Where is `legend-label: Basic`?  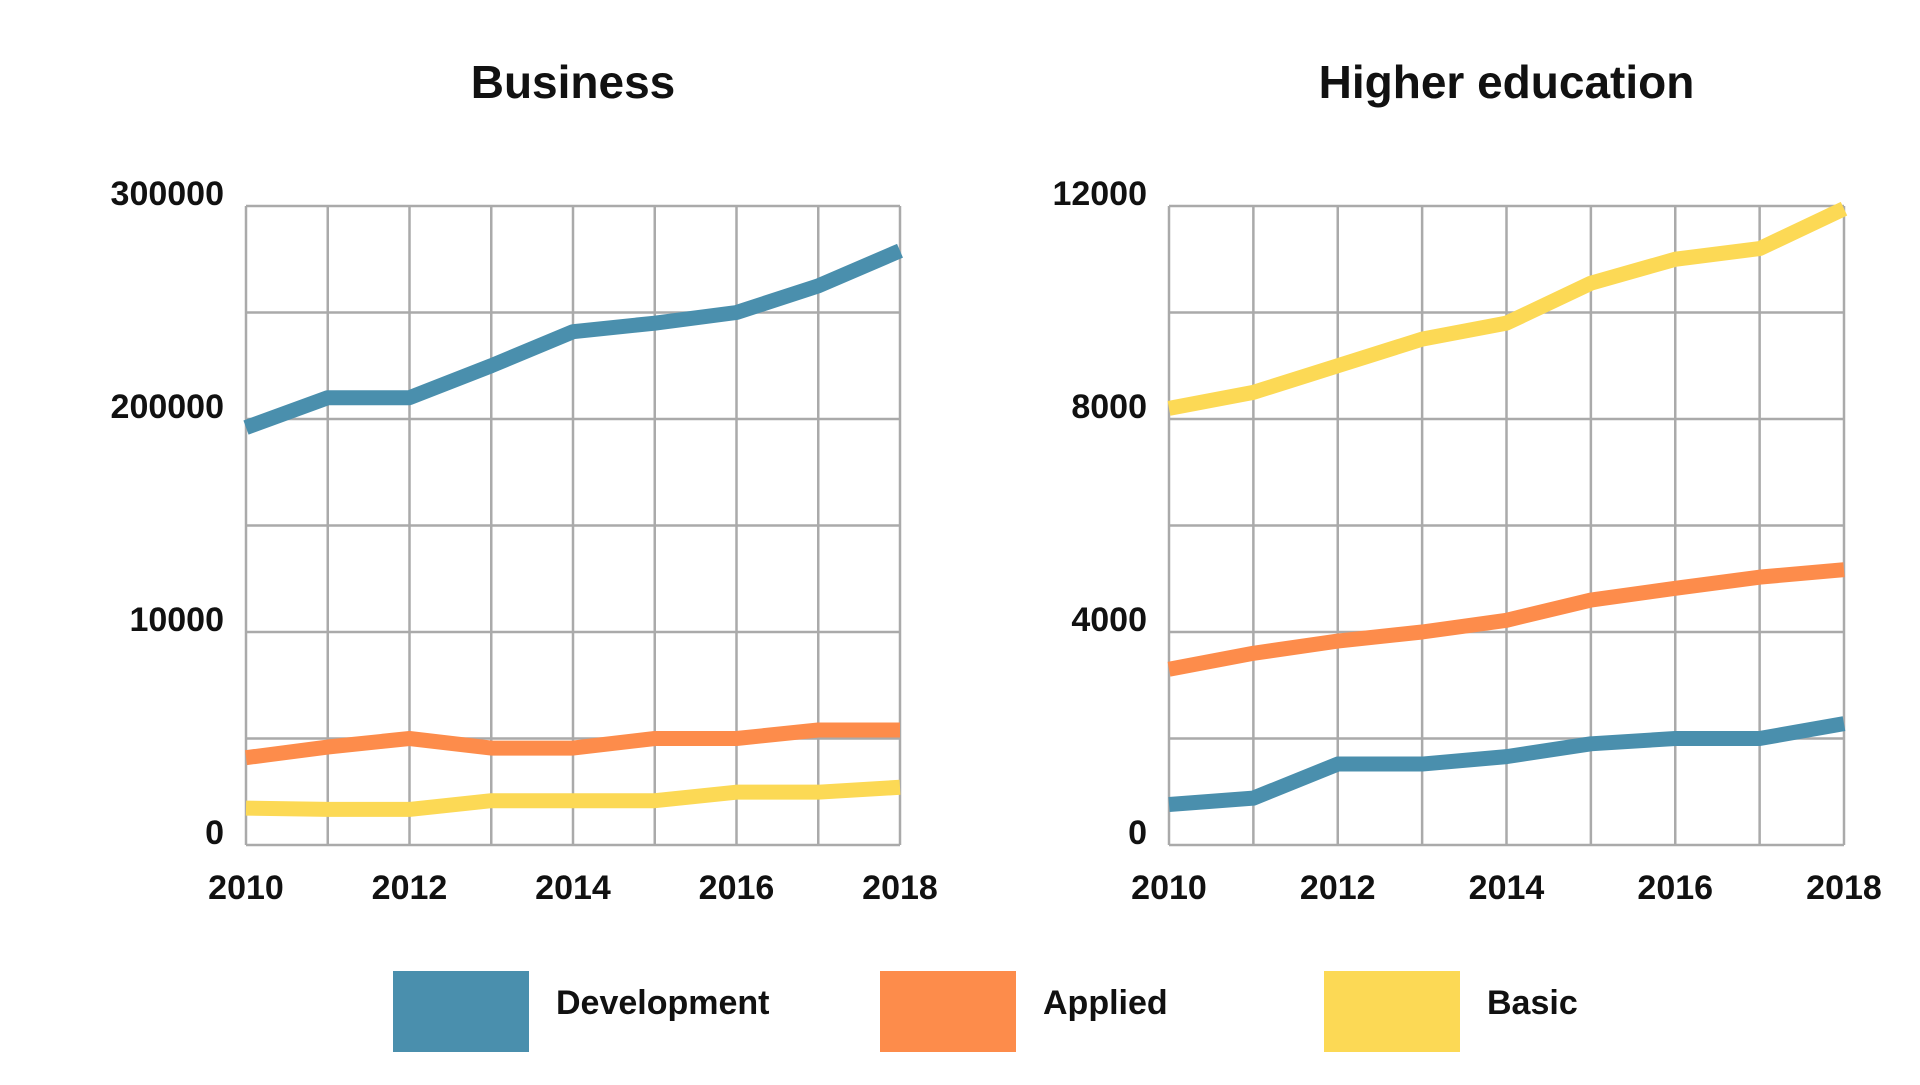 legend-label: Basic is located at coordinates (1532, 1003).